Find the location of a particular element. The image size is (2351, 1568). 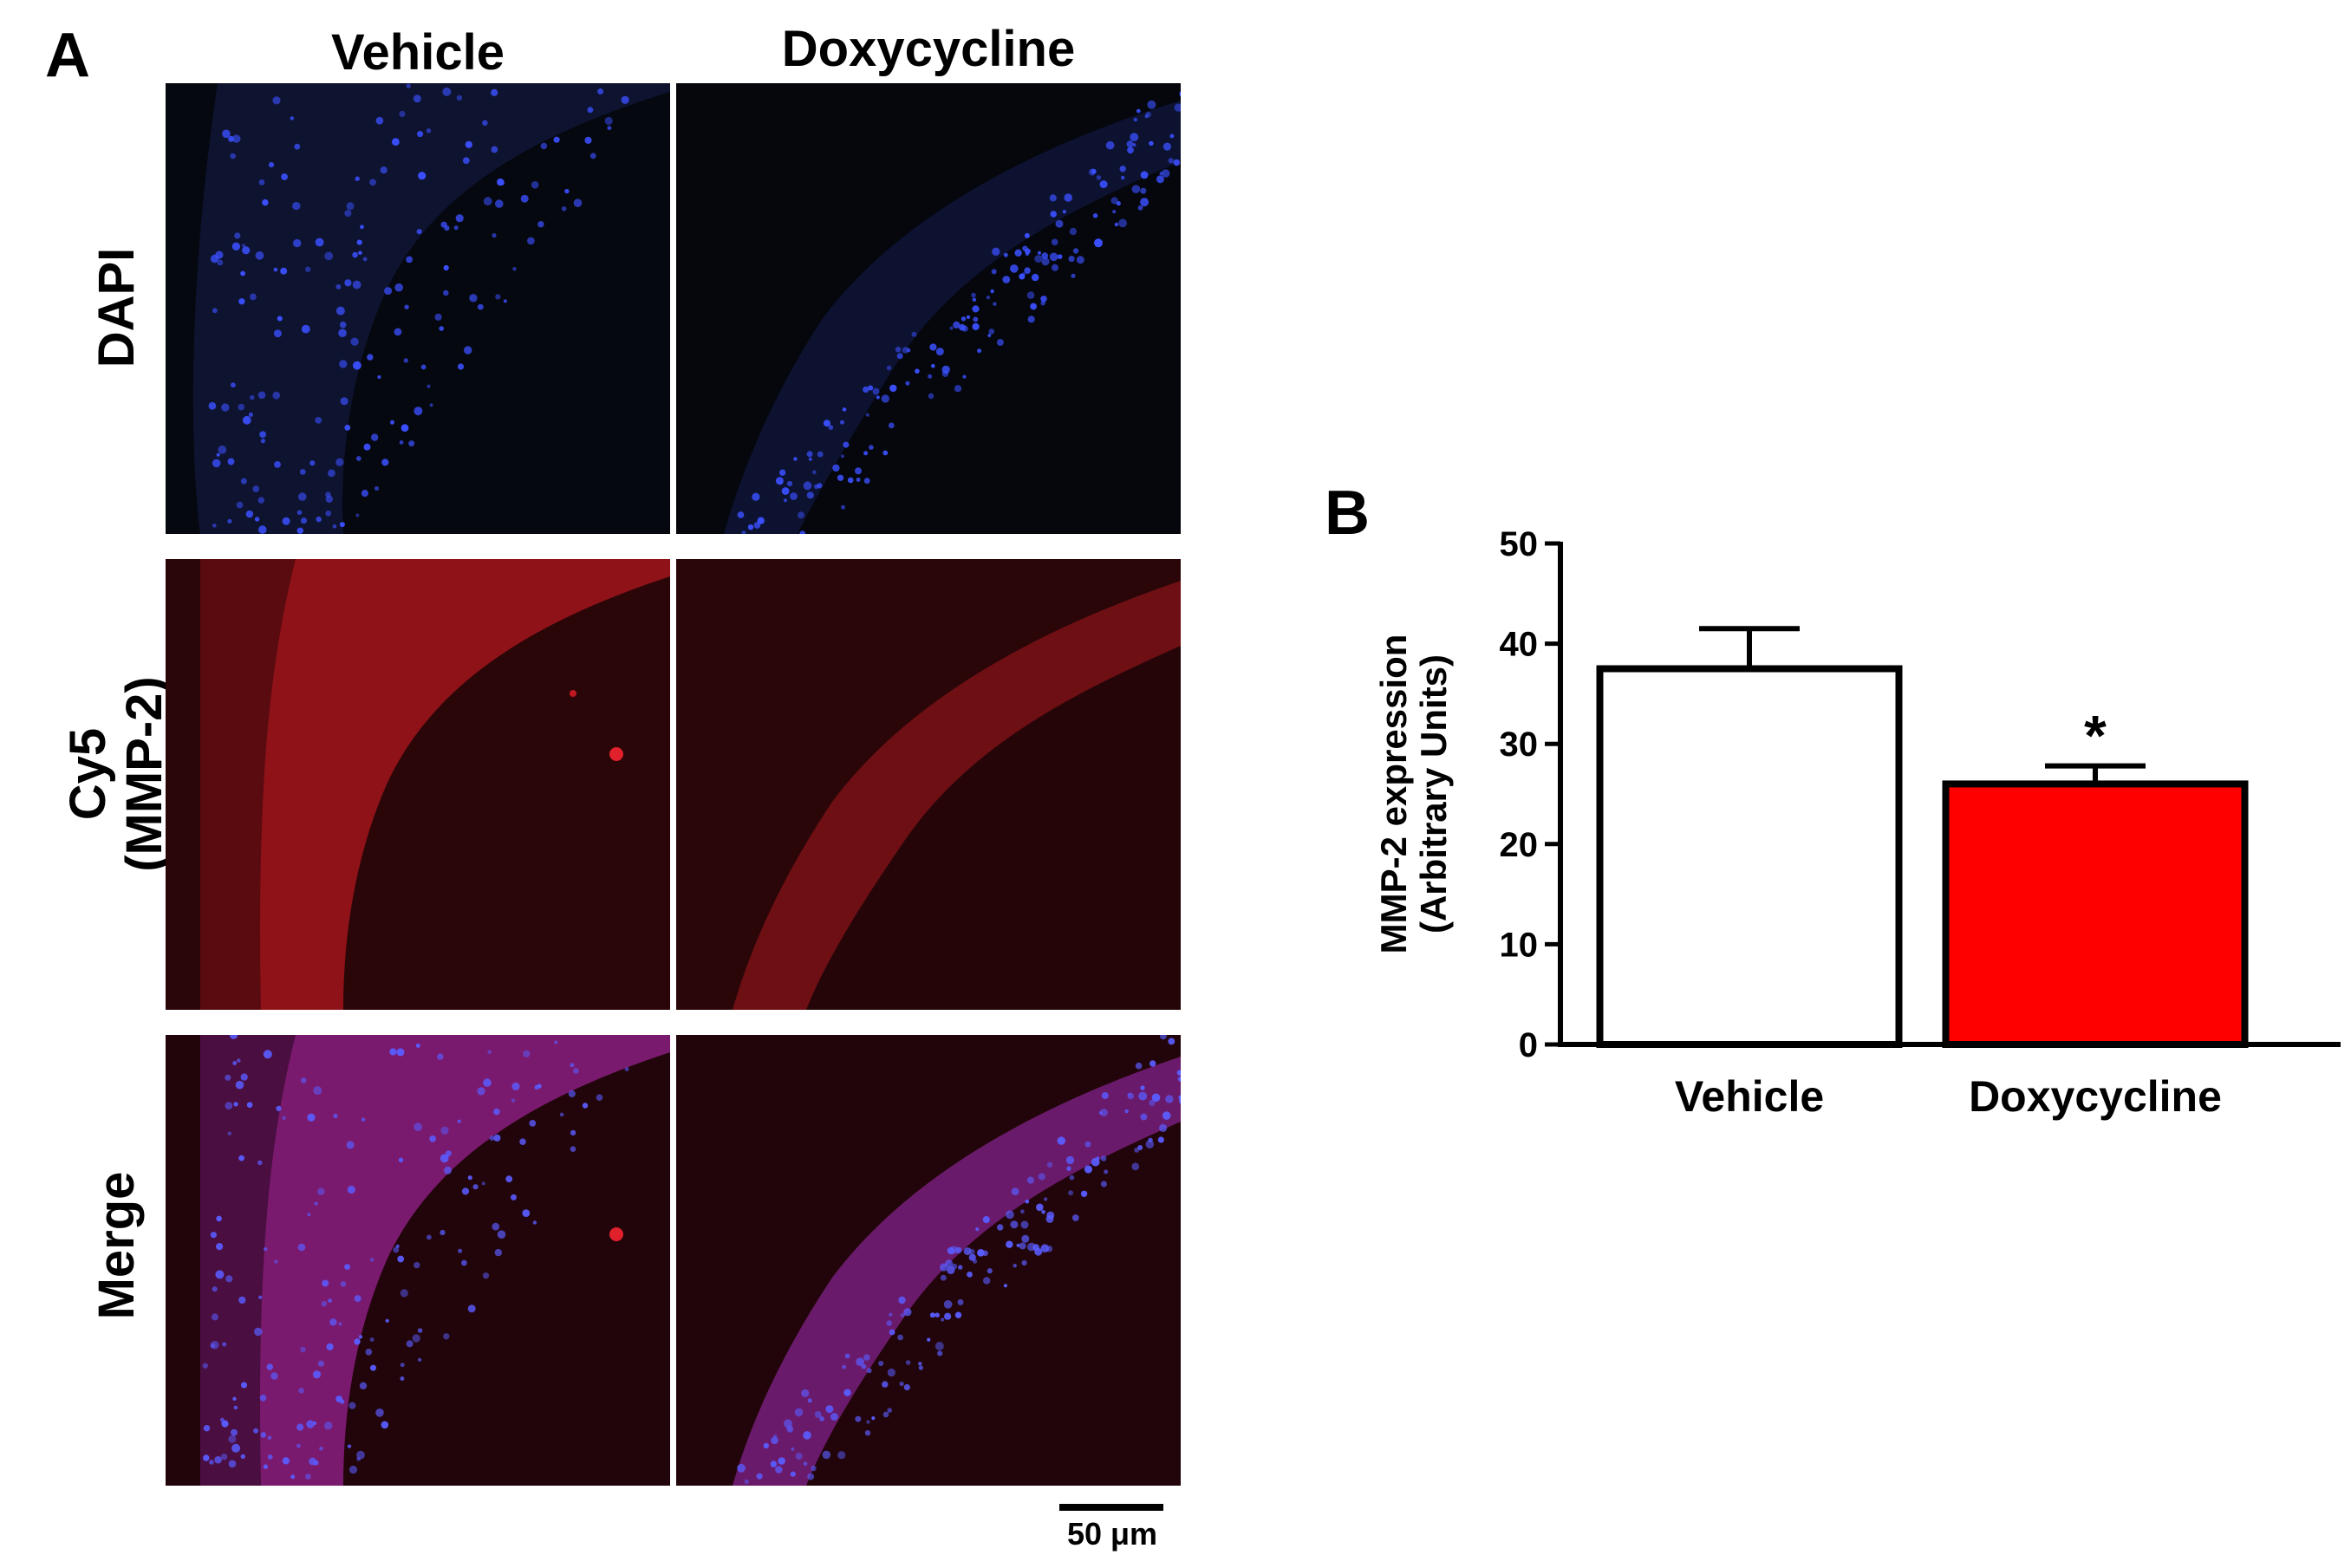

panel-b-letter: B is located at coordinates (1347, 513).